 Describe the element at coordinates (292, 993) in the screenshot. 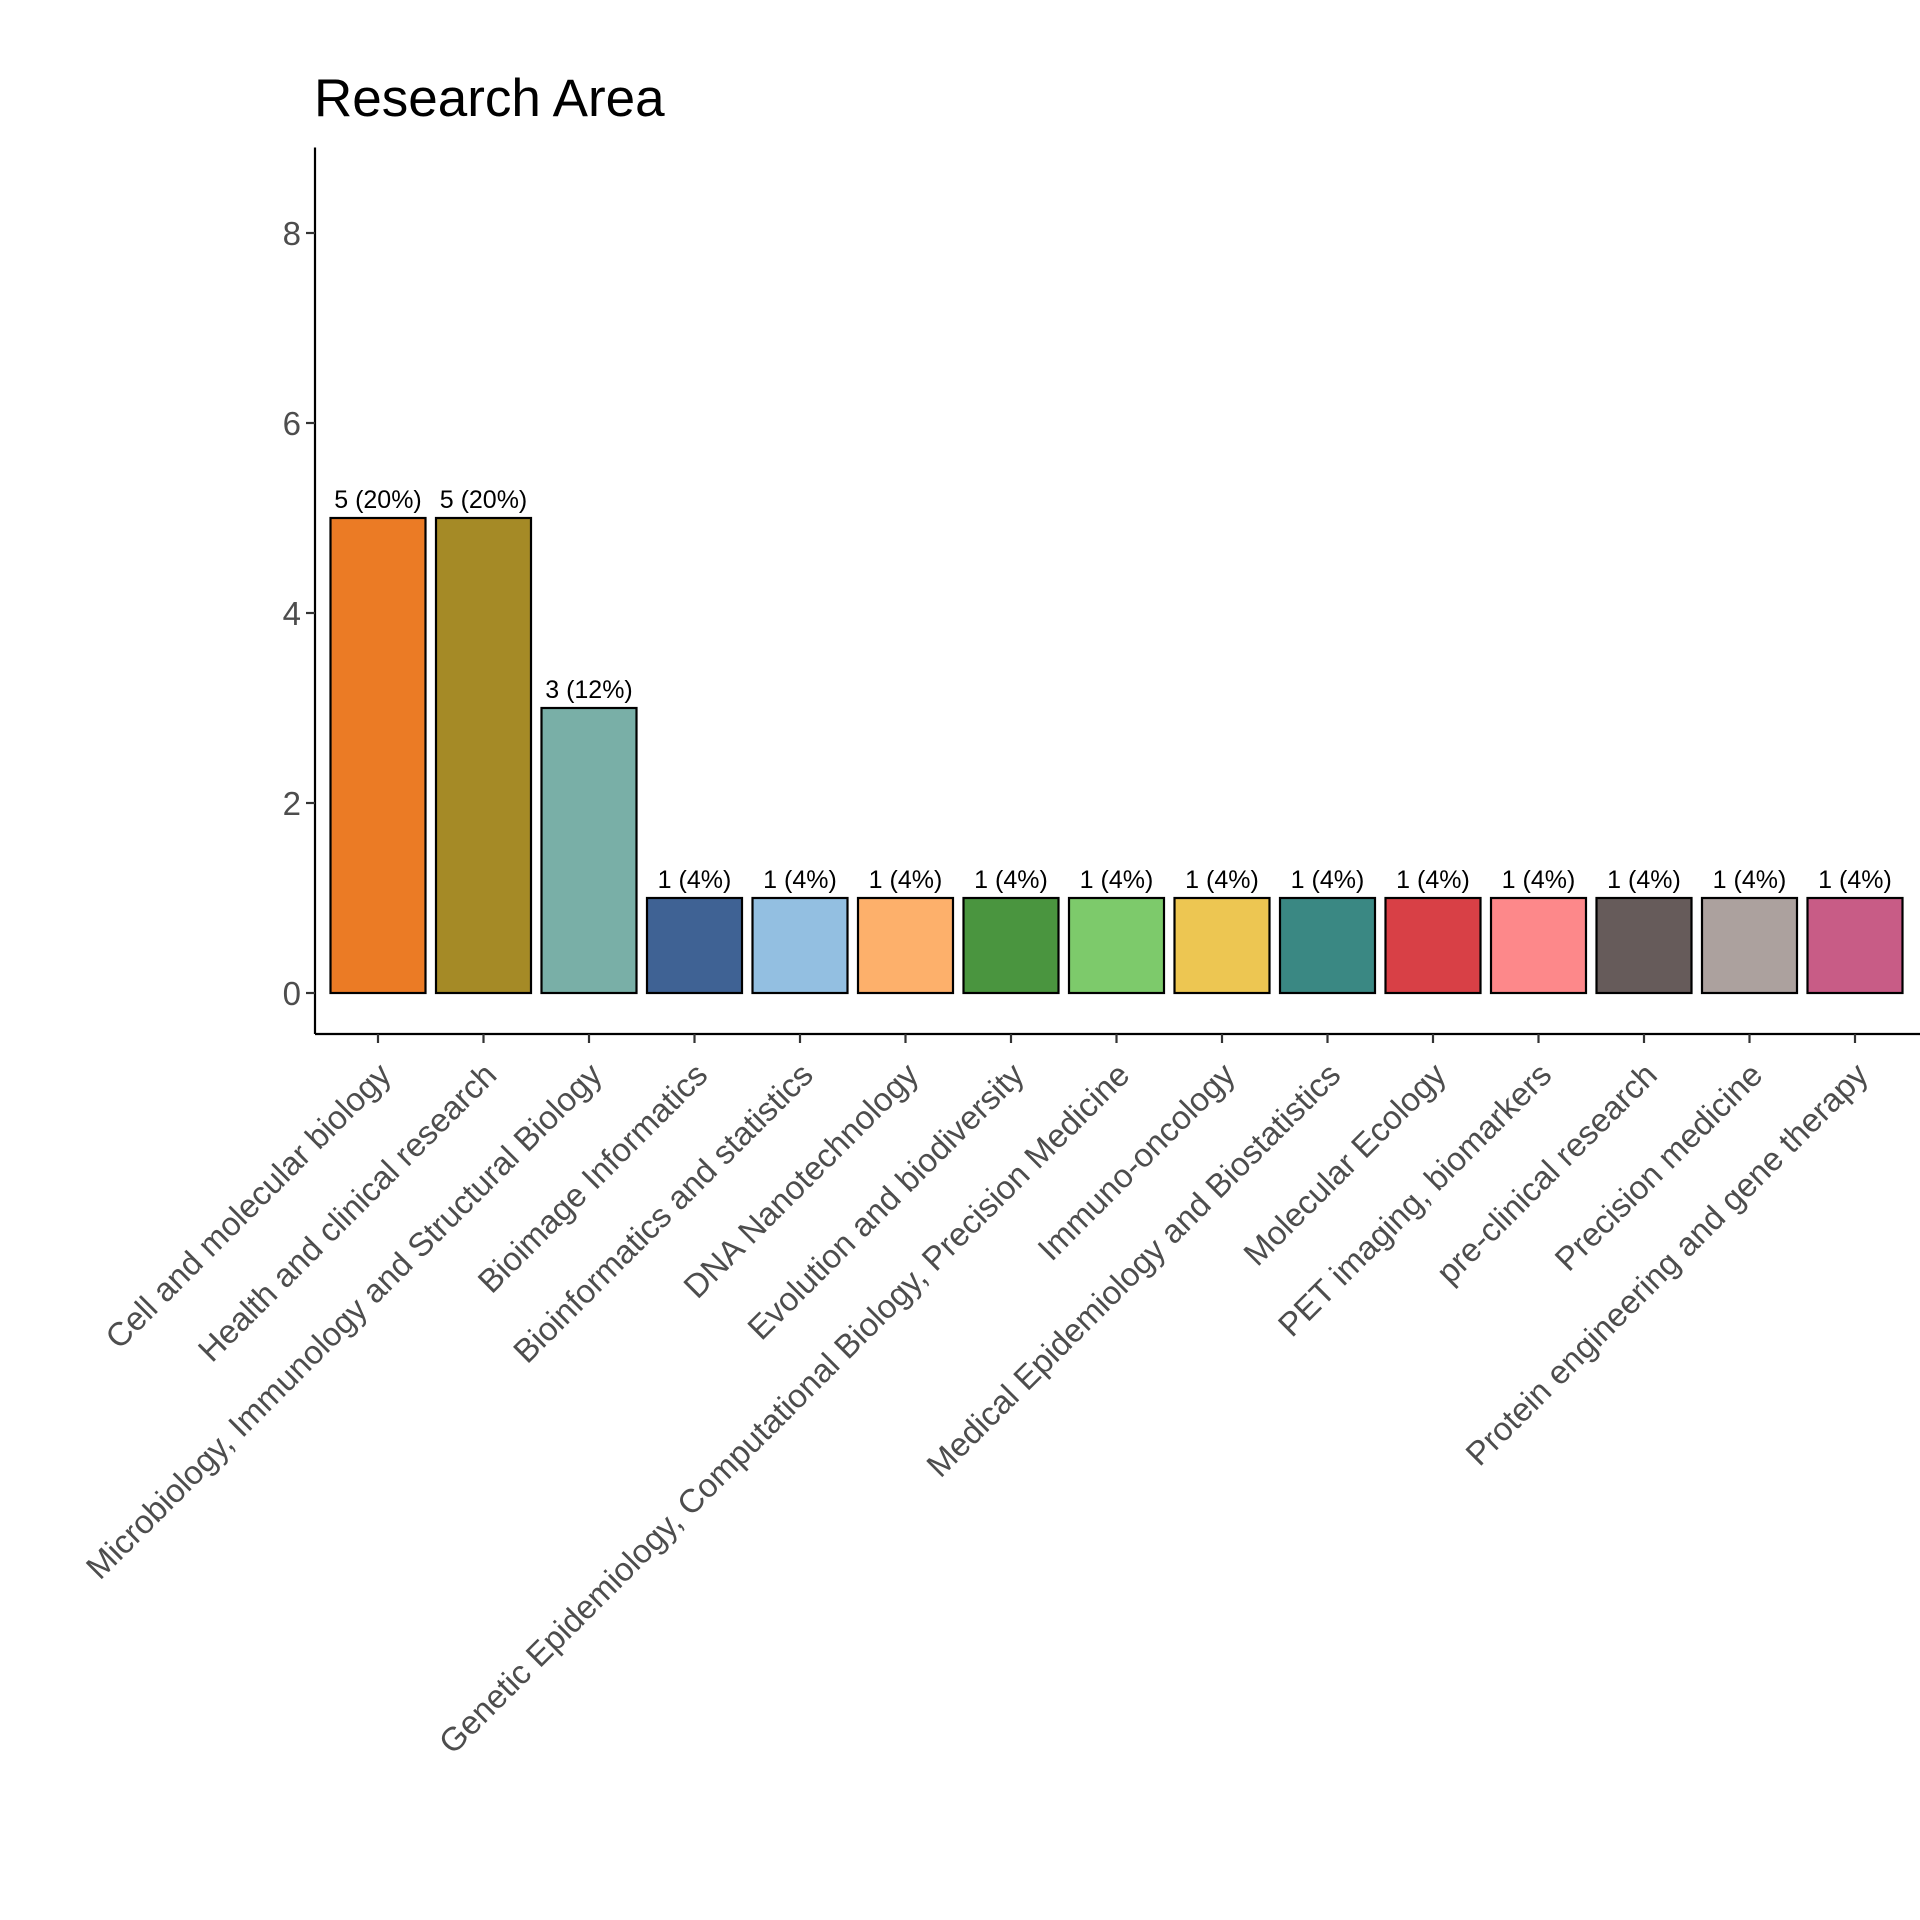

I see `y-tick-label: 0` at that location.